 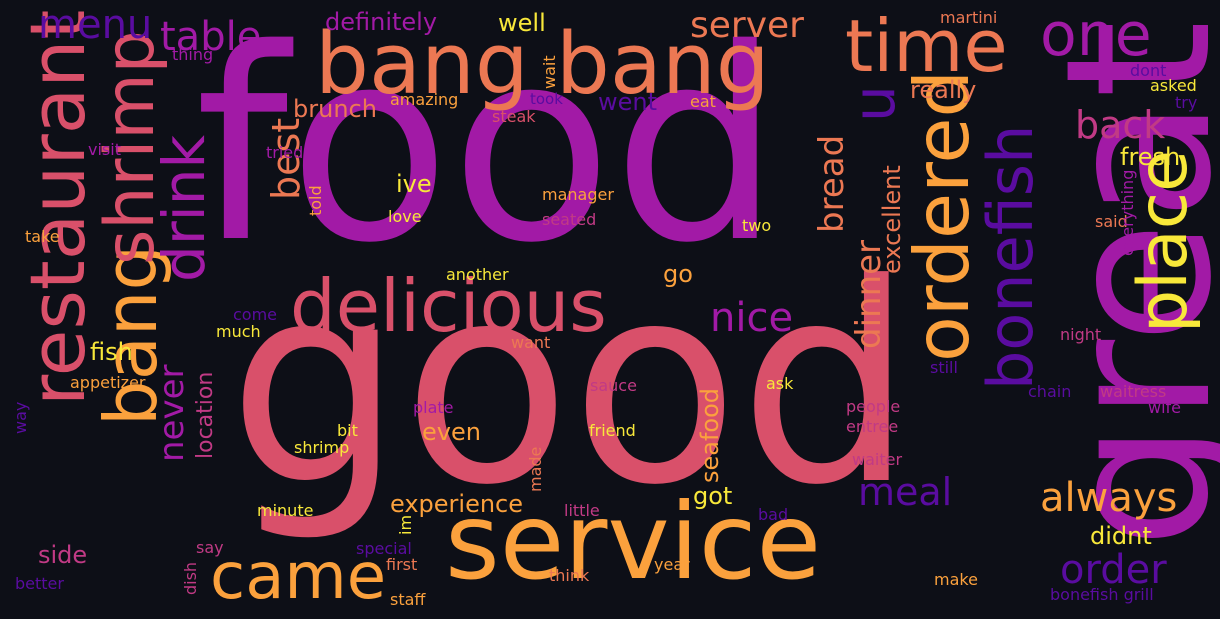 I want to click on word-got: got, so click(x=713, y=496).